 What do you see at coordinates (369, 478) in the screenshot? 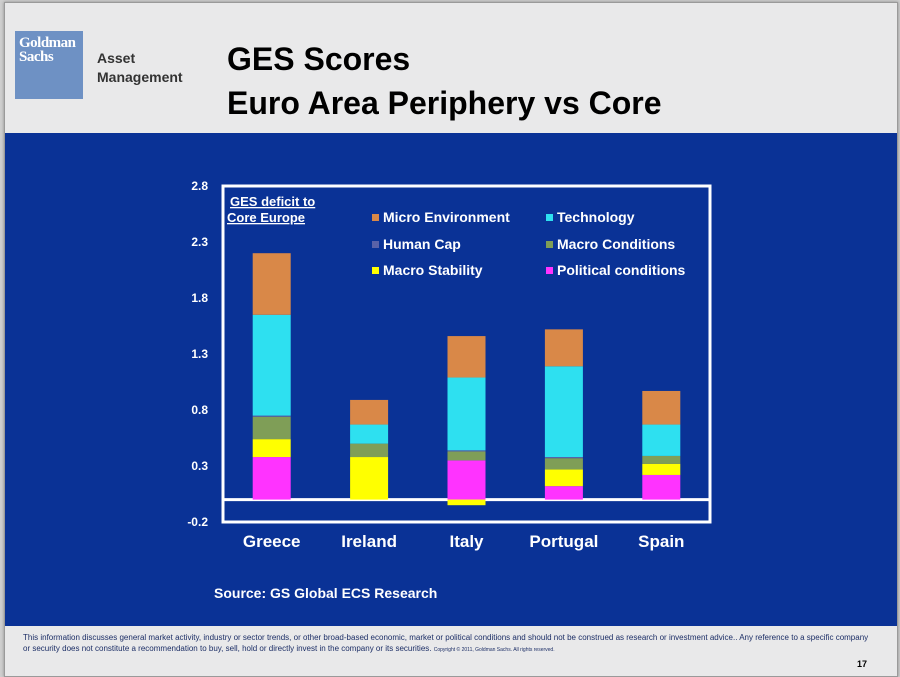
I see `bar-segment-ireland-macro-stability` at bounding box center [369, 478].